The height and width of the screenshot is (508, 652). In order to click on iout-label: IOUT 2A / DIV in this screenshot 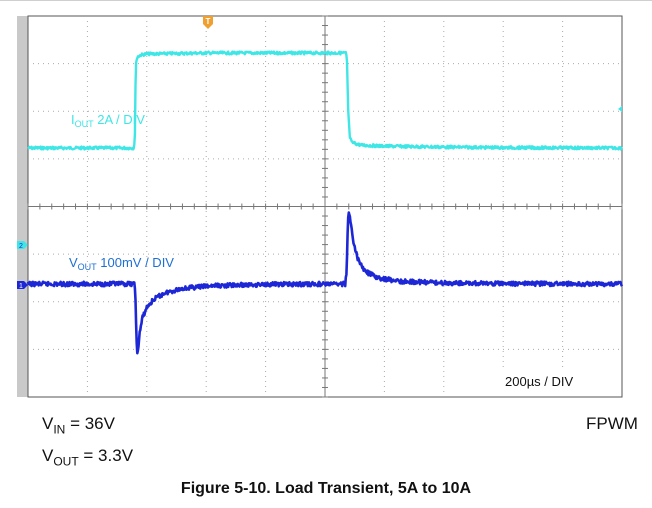, I will do `click(108, 120)`.